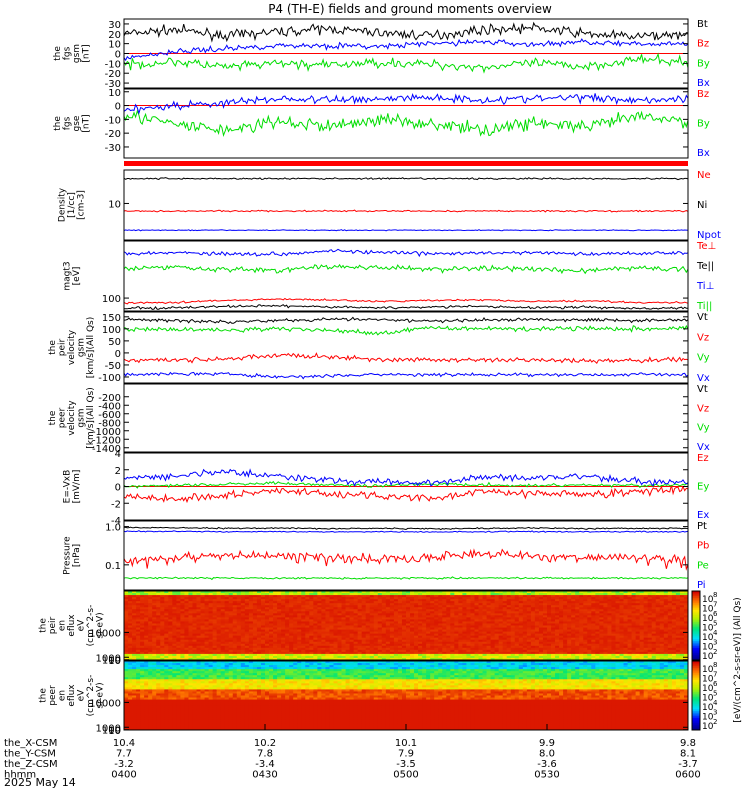  What do you see at coordinates (703, 44) in the screenshot?
I see `legend-Bz: Bz` at bounding box center [703, 44].